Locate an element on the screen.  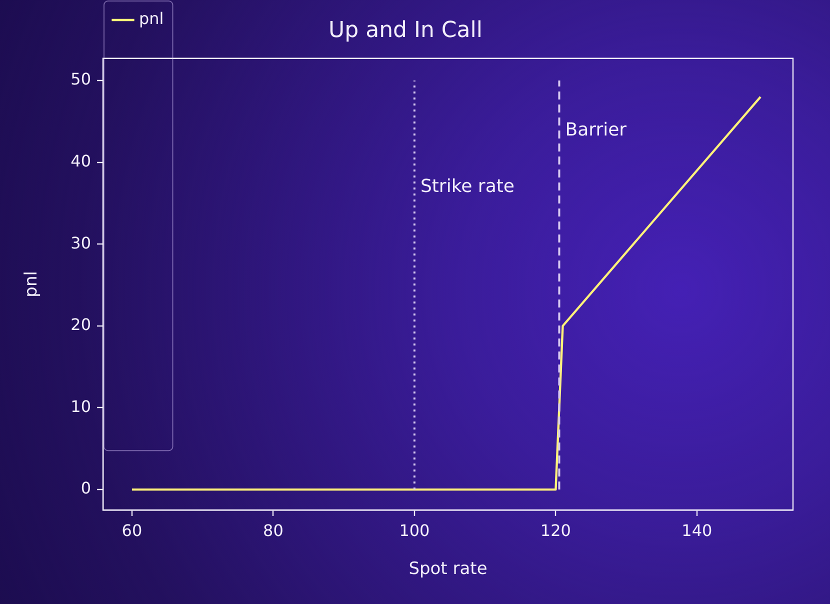
y-tick-label: 0 is located at coordinates (85, 488).